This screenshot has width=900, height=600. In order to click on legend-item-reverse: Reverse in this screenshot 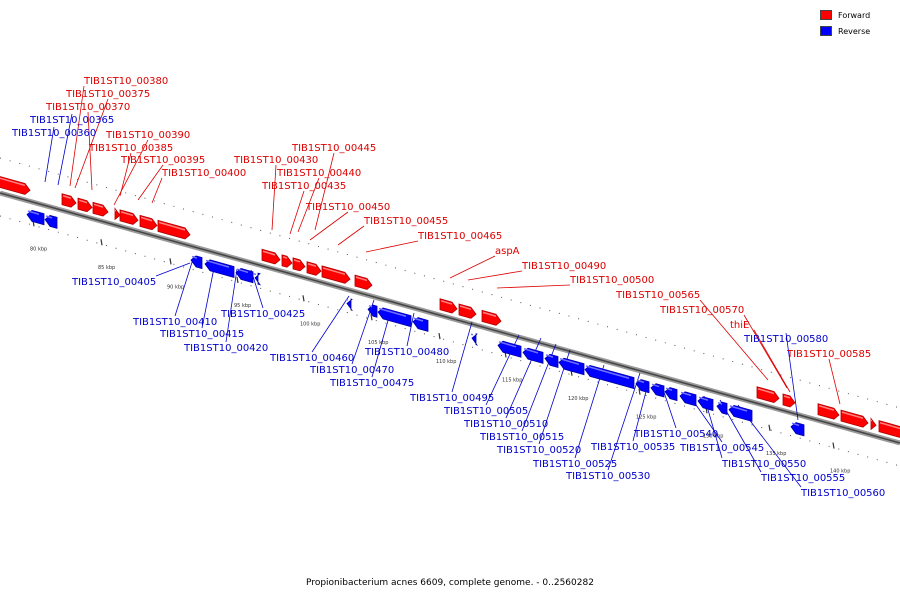, I will do `click(855, 31)`.